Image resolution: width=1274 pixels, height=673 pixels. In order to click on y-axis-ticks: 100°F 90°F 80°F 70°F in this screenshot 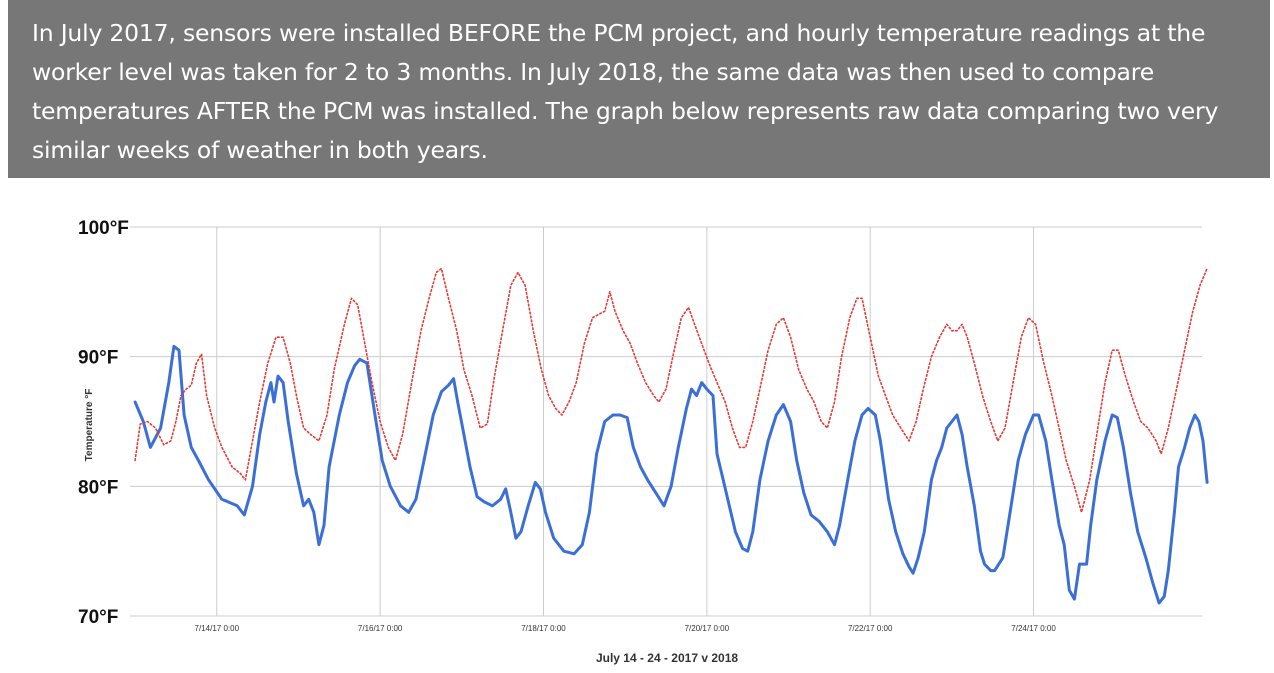, I will do `click(103, 423)`.